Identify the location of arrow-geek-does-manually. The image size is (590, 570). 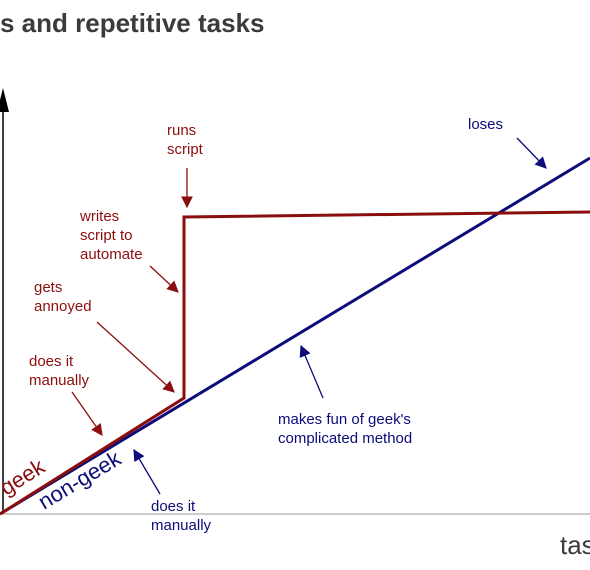
(87, 413).